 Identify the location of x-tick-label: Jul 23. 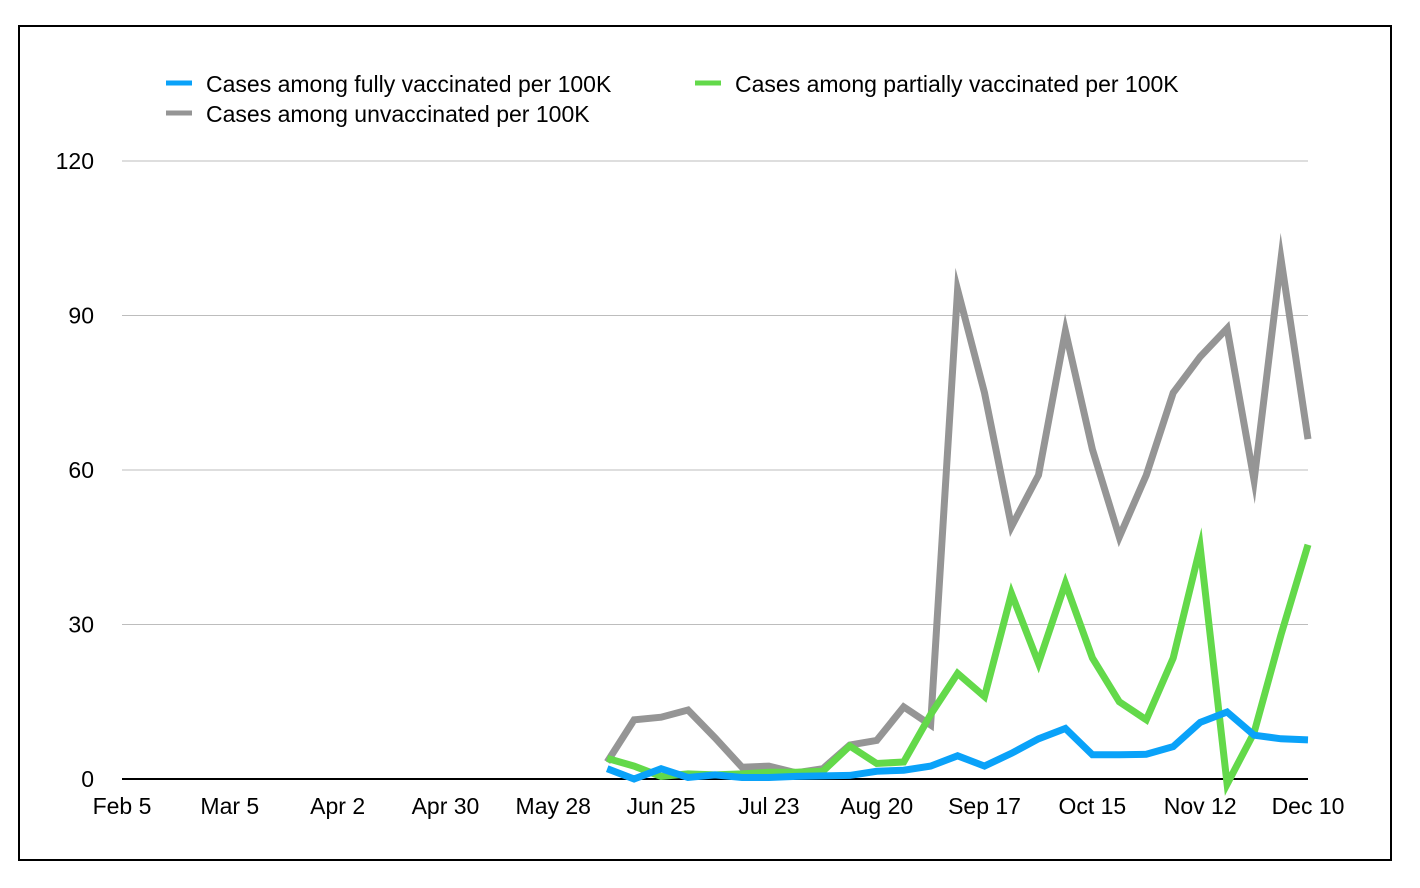
(768, 806).